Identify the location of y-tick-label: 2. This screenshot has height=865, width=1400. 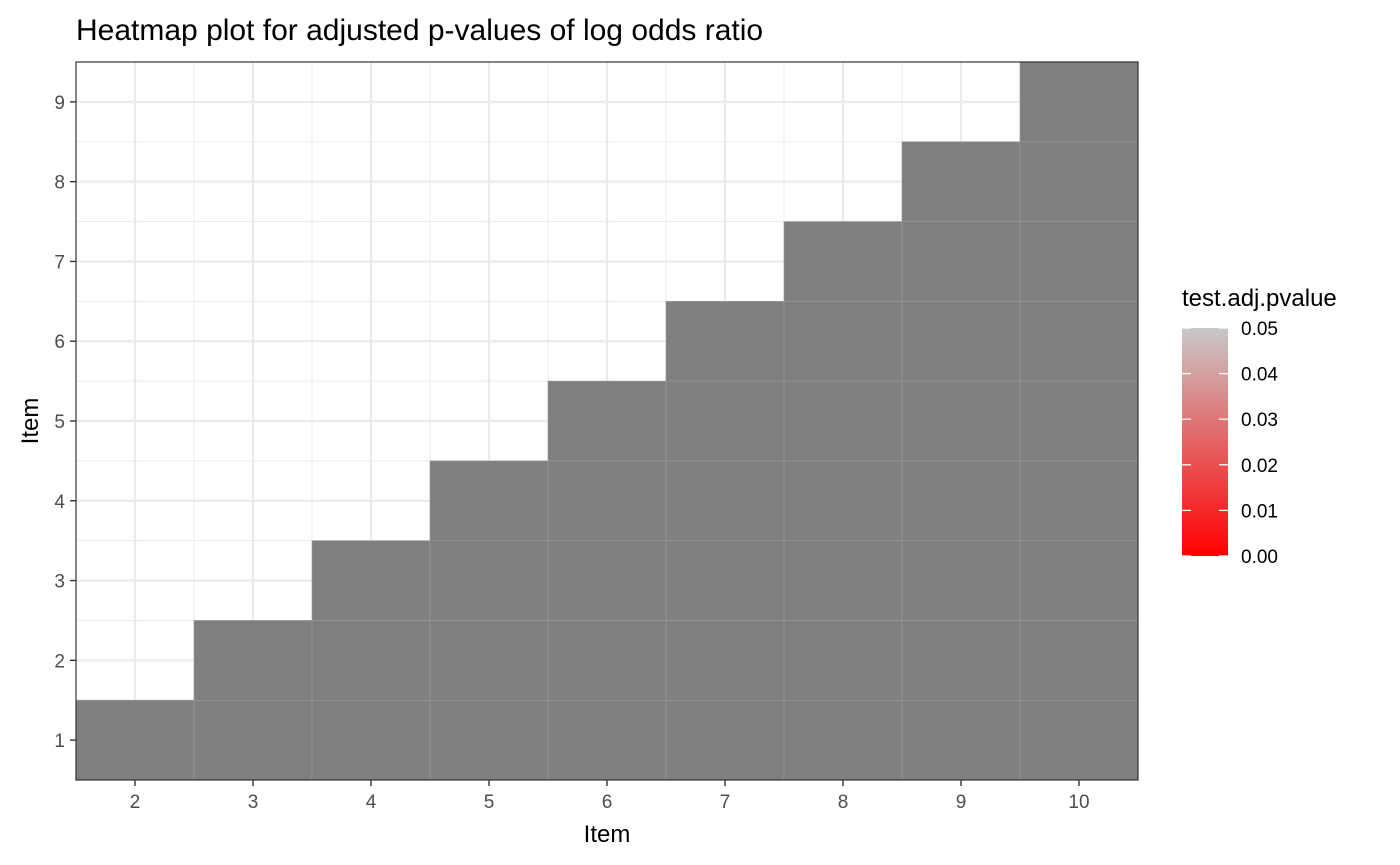
(59, 661).